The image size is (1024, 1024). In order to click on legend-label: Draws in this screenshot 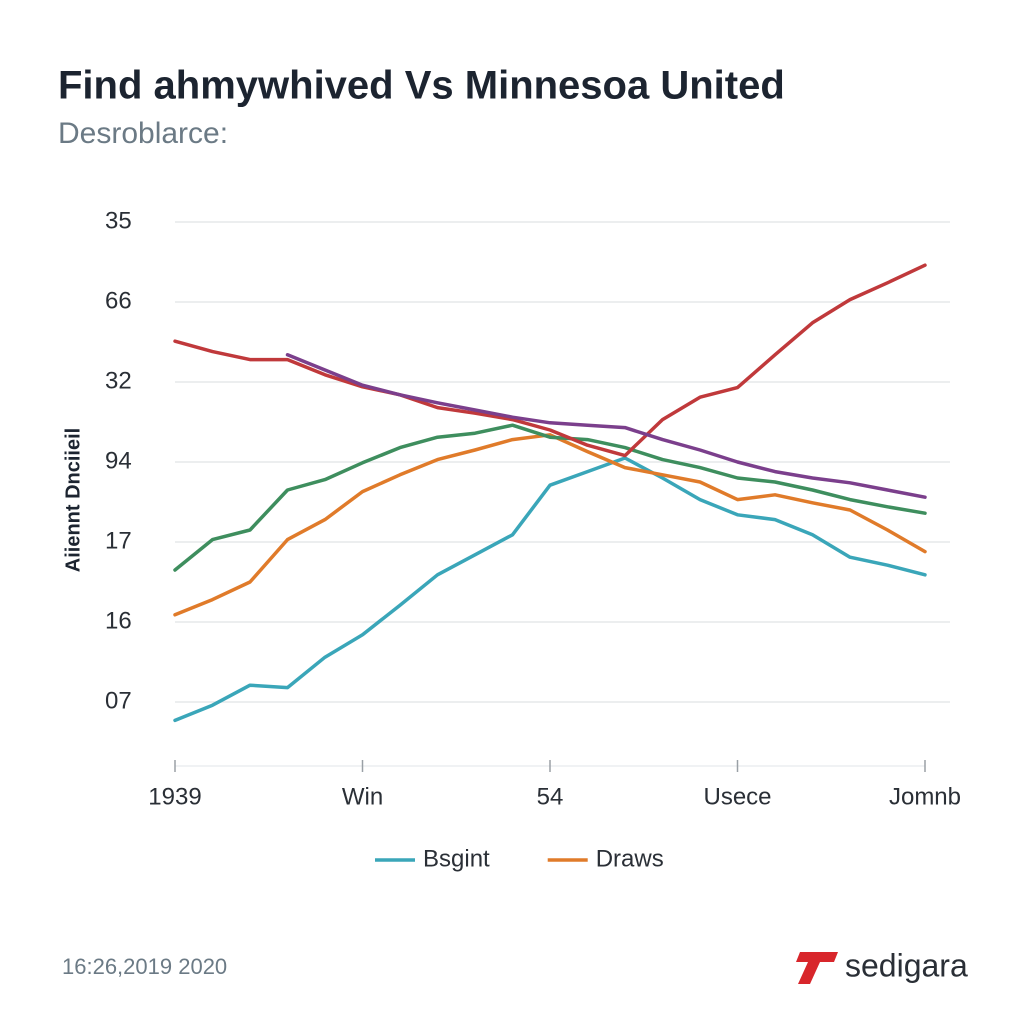, I will do `click(630, 858)`.